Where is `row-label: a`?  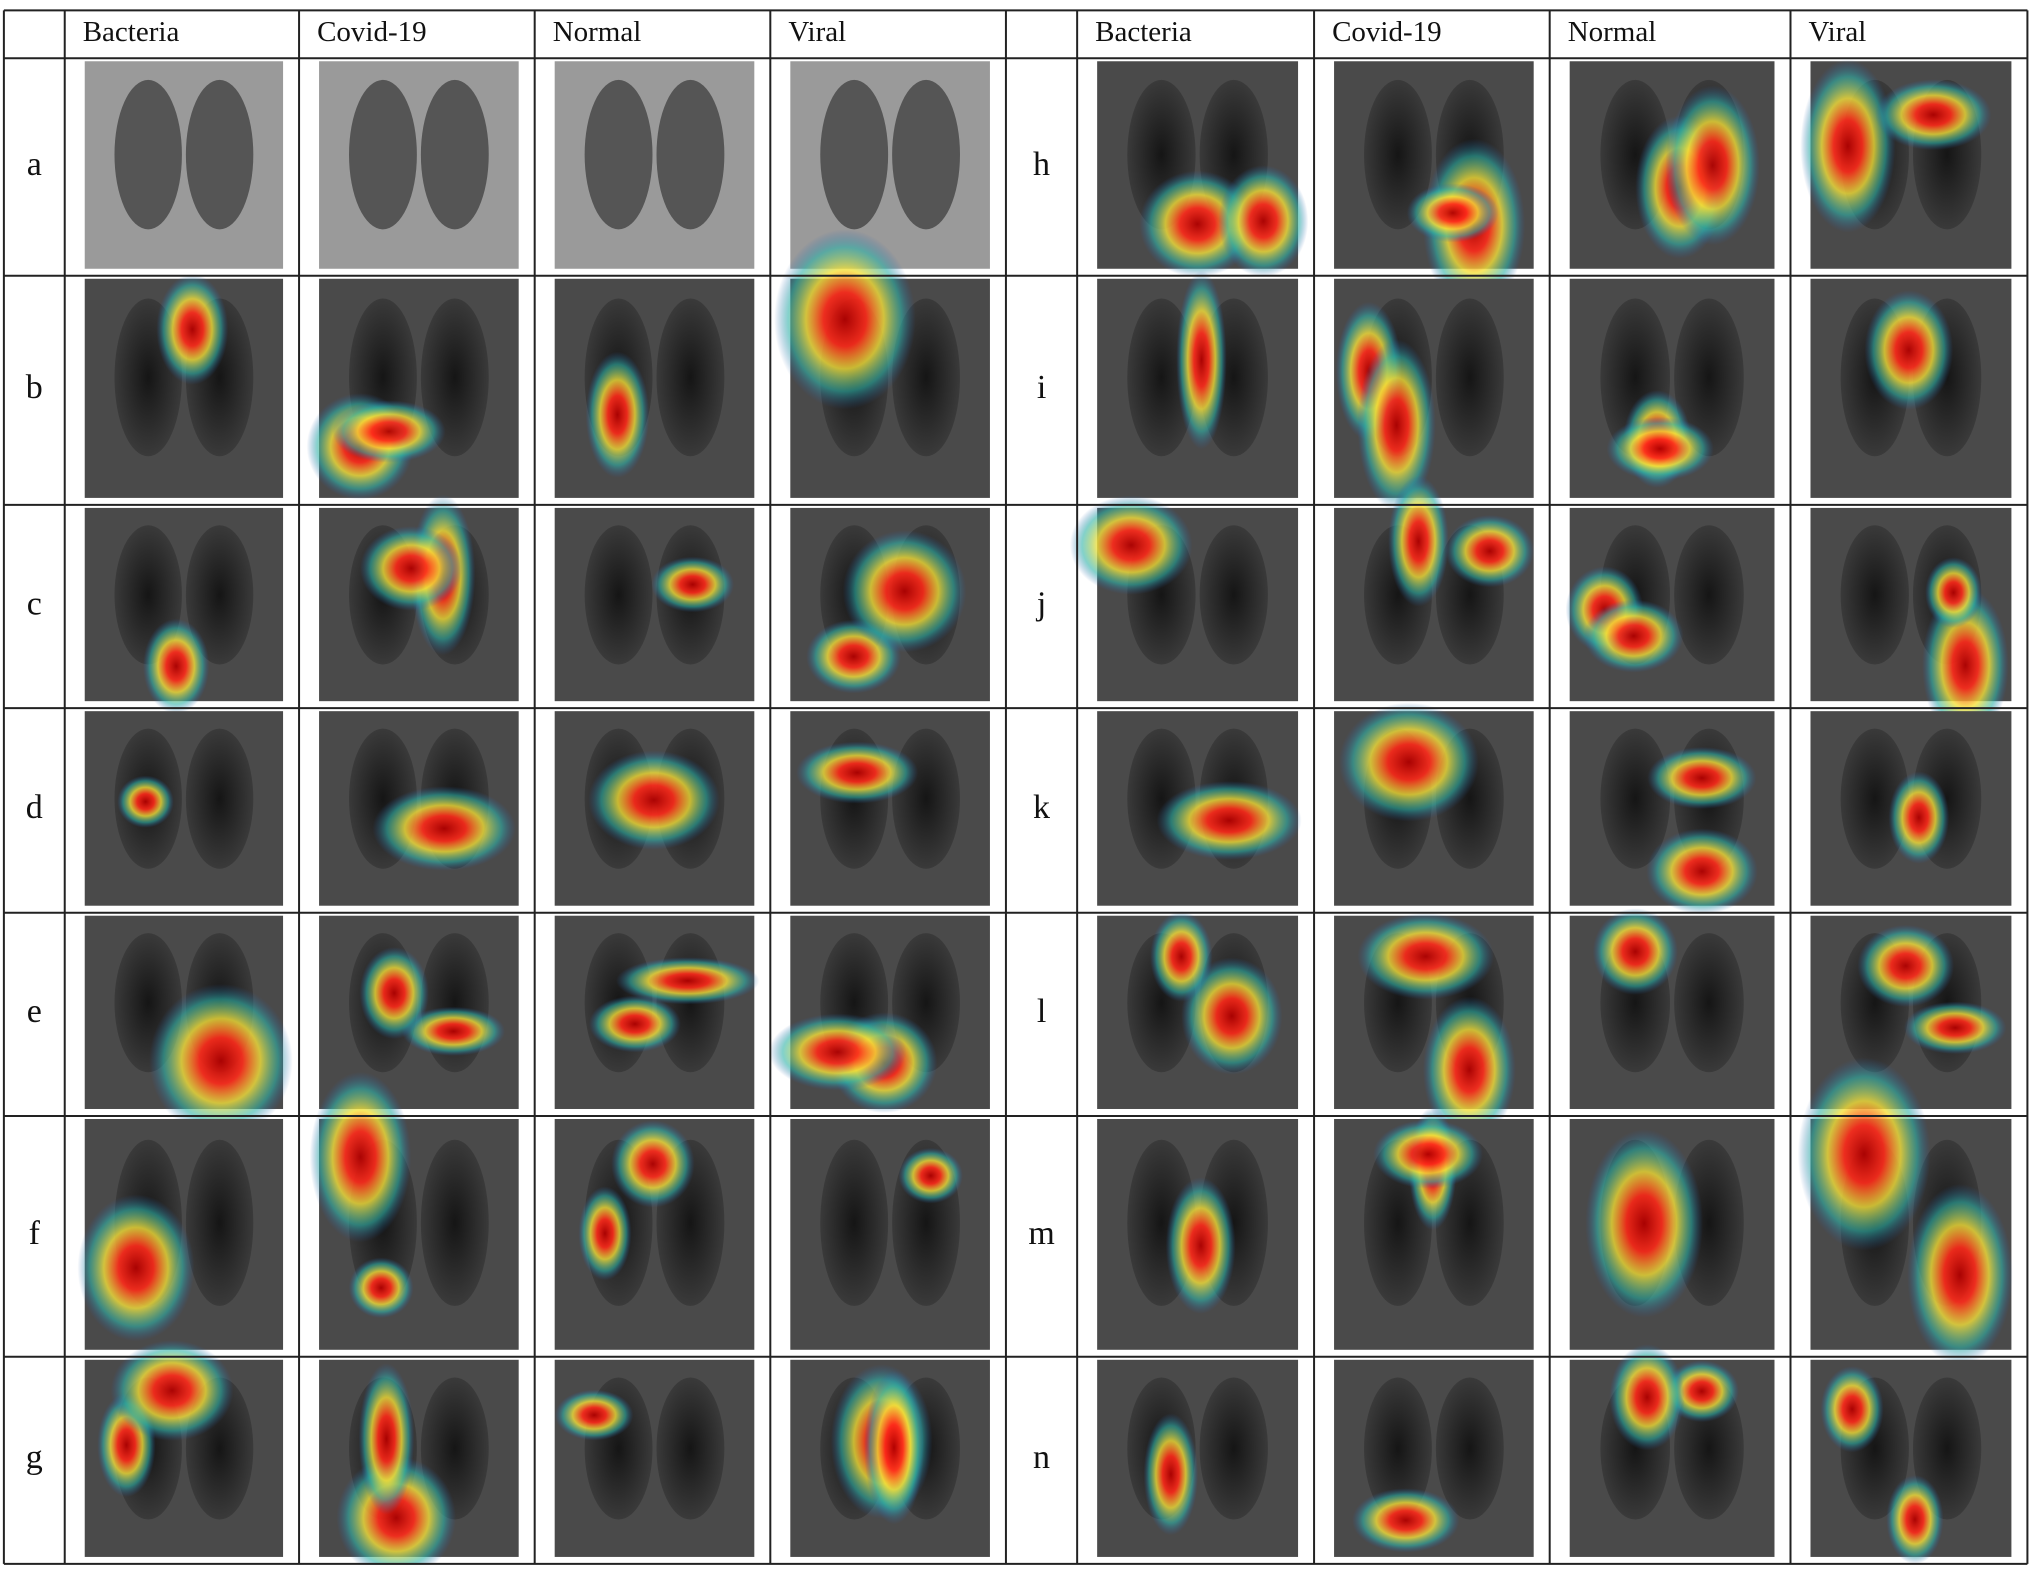 row-label: a is located at coordinates (34, 164).